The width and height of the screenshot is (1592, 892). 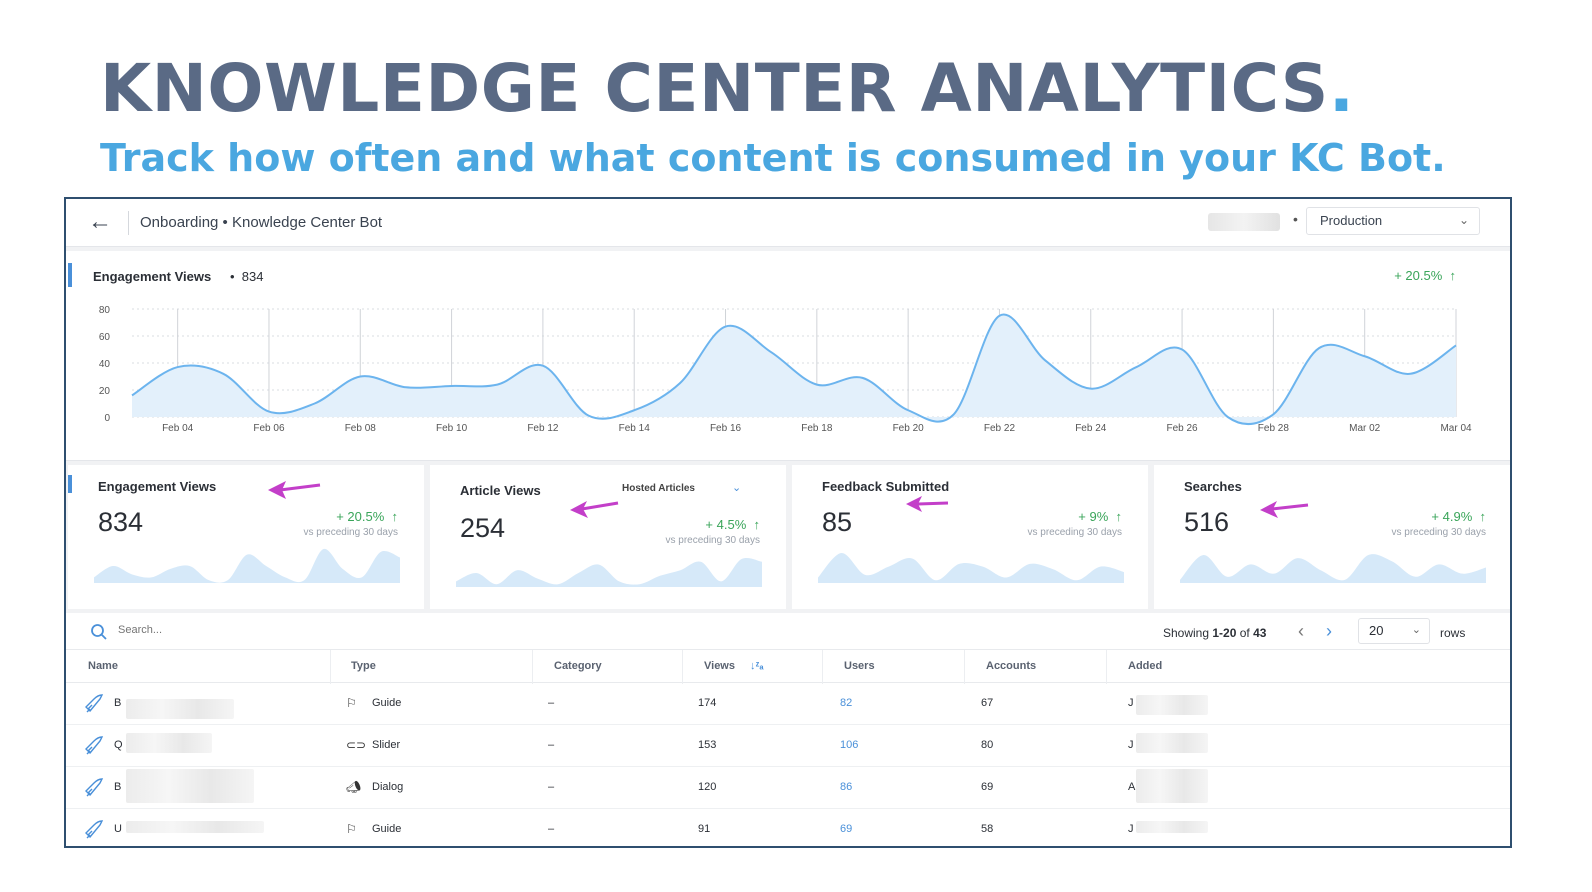 I want to click on x-tick-label: Feb 12, so click(x=543, y=428).